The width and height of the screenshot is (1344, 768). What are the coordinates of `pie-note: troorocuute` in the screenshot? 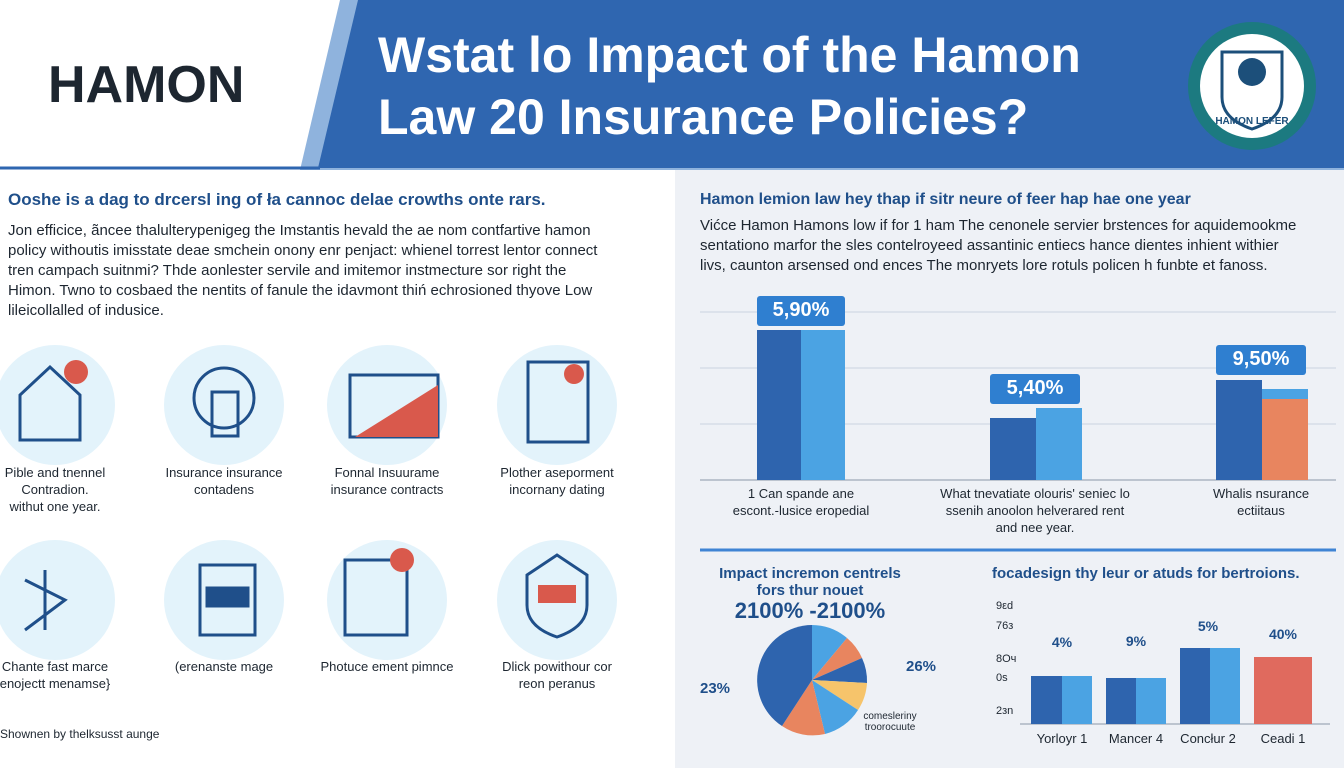 It's located at (890, 727).